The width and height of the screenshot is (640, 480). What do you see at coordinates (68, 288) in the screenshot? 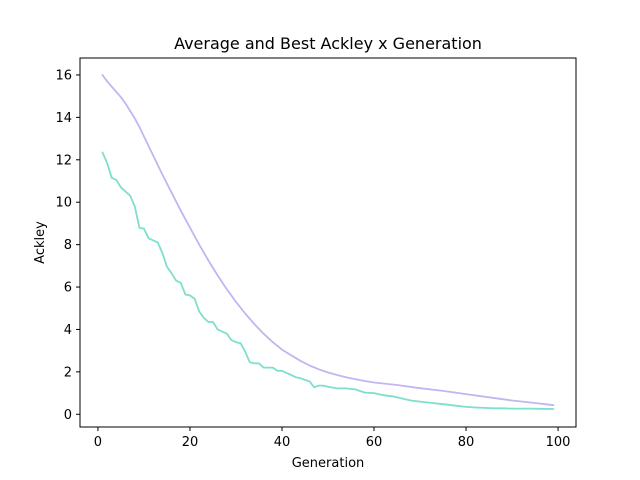
I see `y-tick-label: 6` at bounding box center [68, 288].